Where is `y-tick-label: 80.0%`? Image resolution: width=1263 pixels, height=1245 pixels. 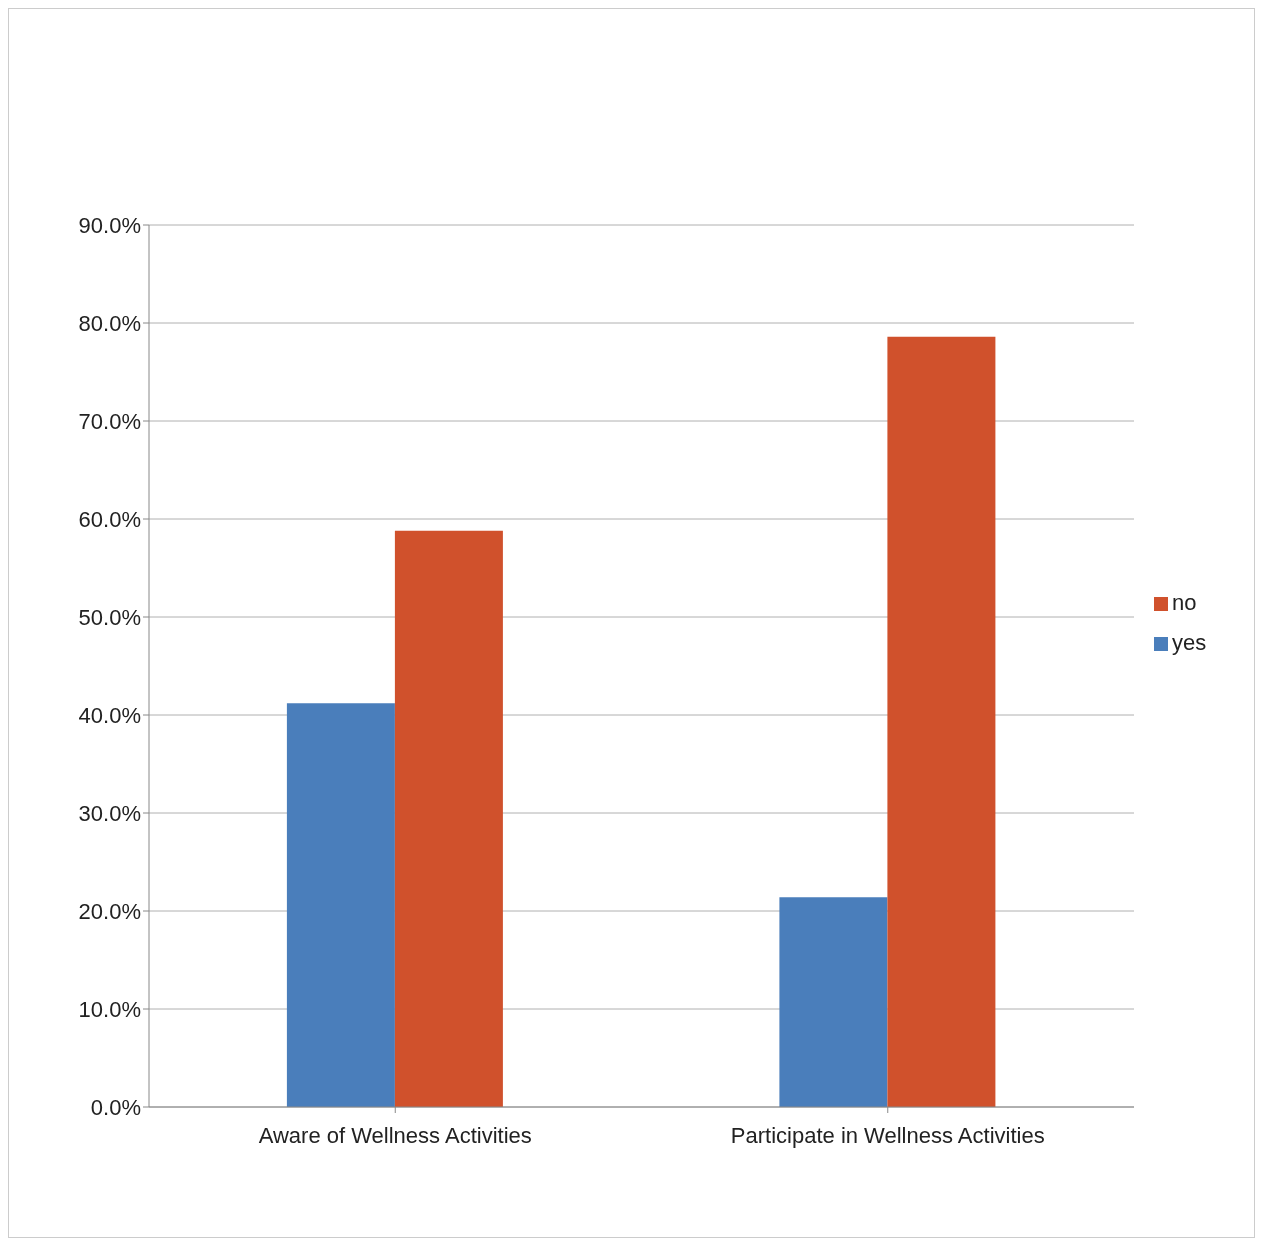 y-tick-label: 80.0% is located at coordinates (109, 323).